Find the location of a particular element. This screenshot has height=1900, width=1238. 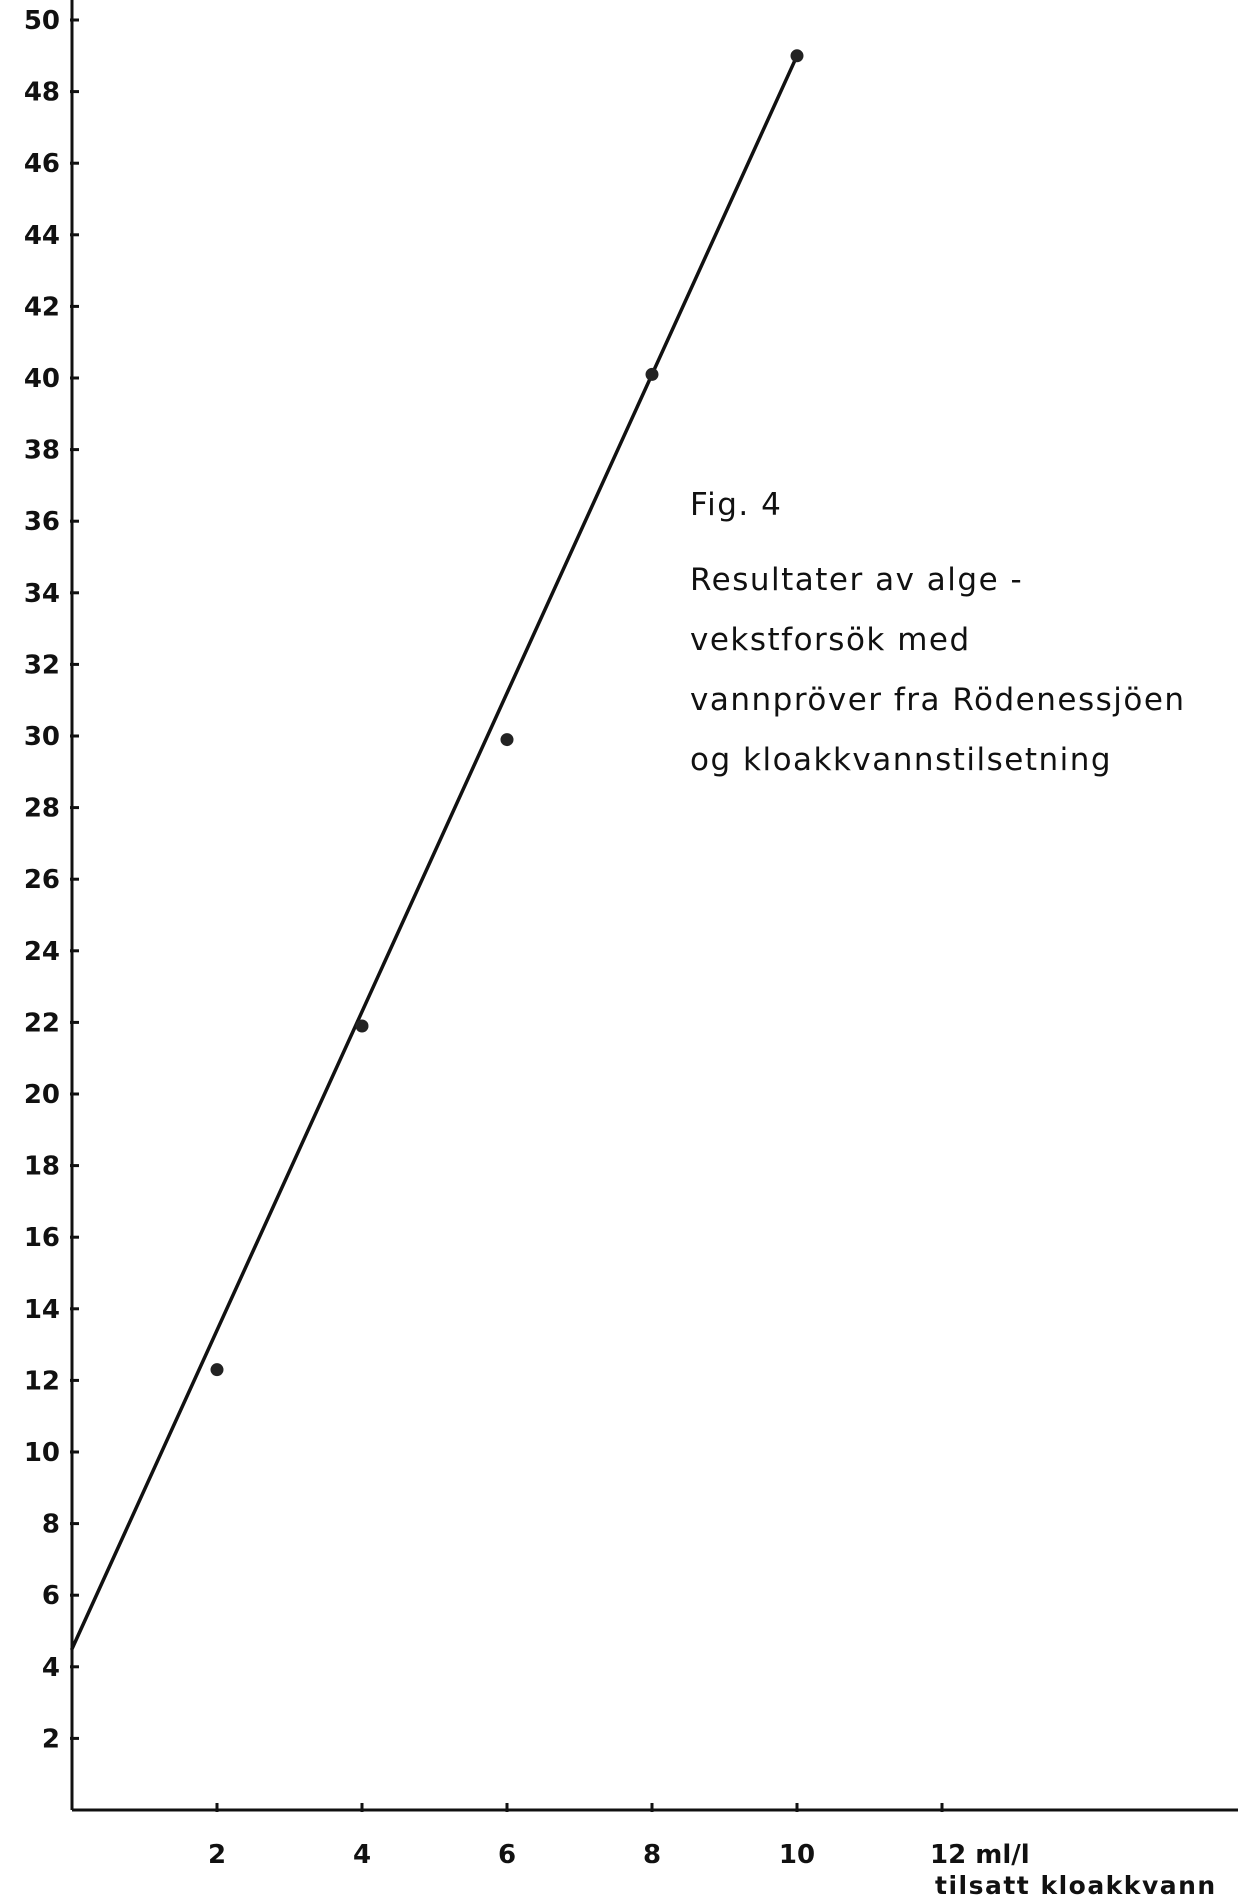

x-tick-label: 2 is located at coordinates (217, 1855).